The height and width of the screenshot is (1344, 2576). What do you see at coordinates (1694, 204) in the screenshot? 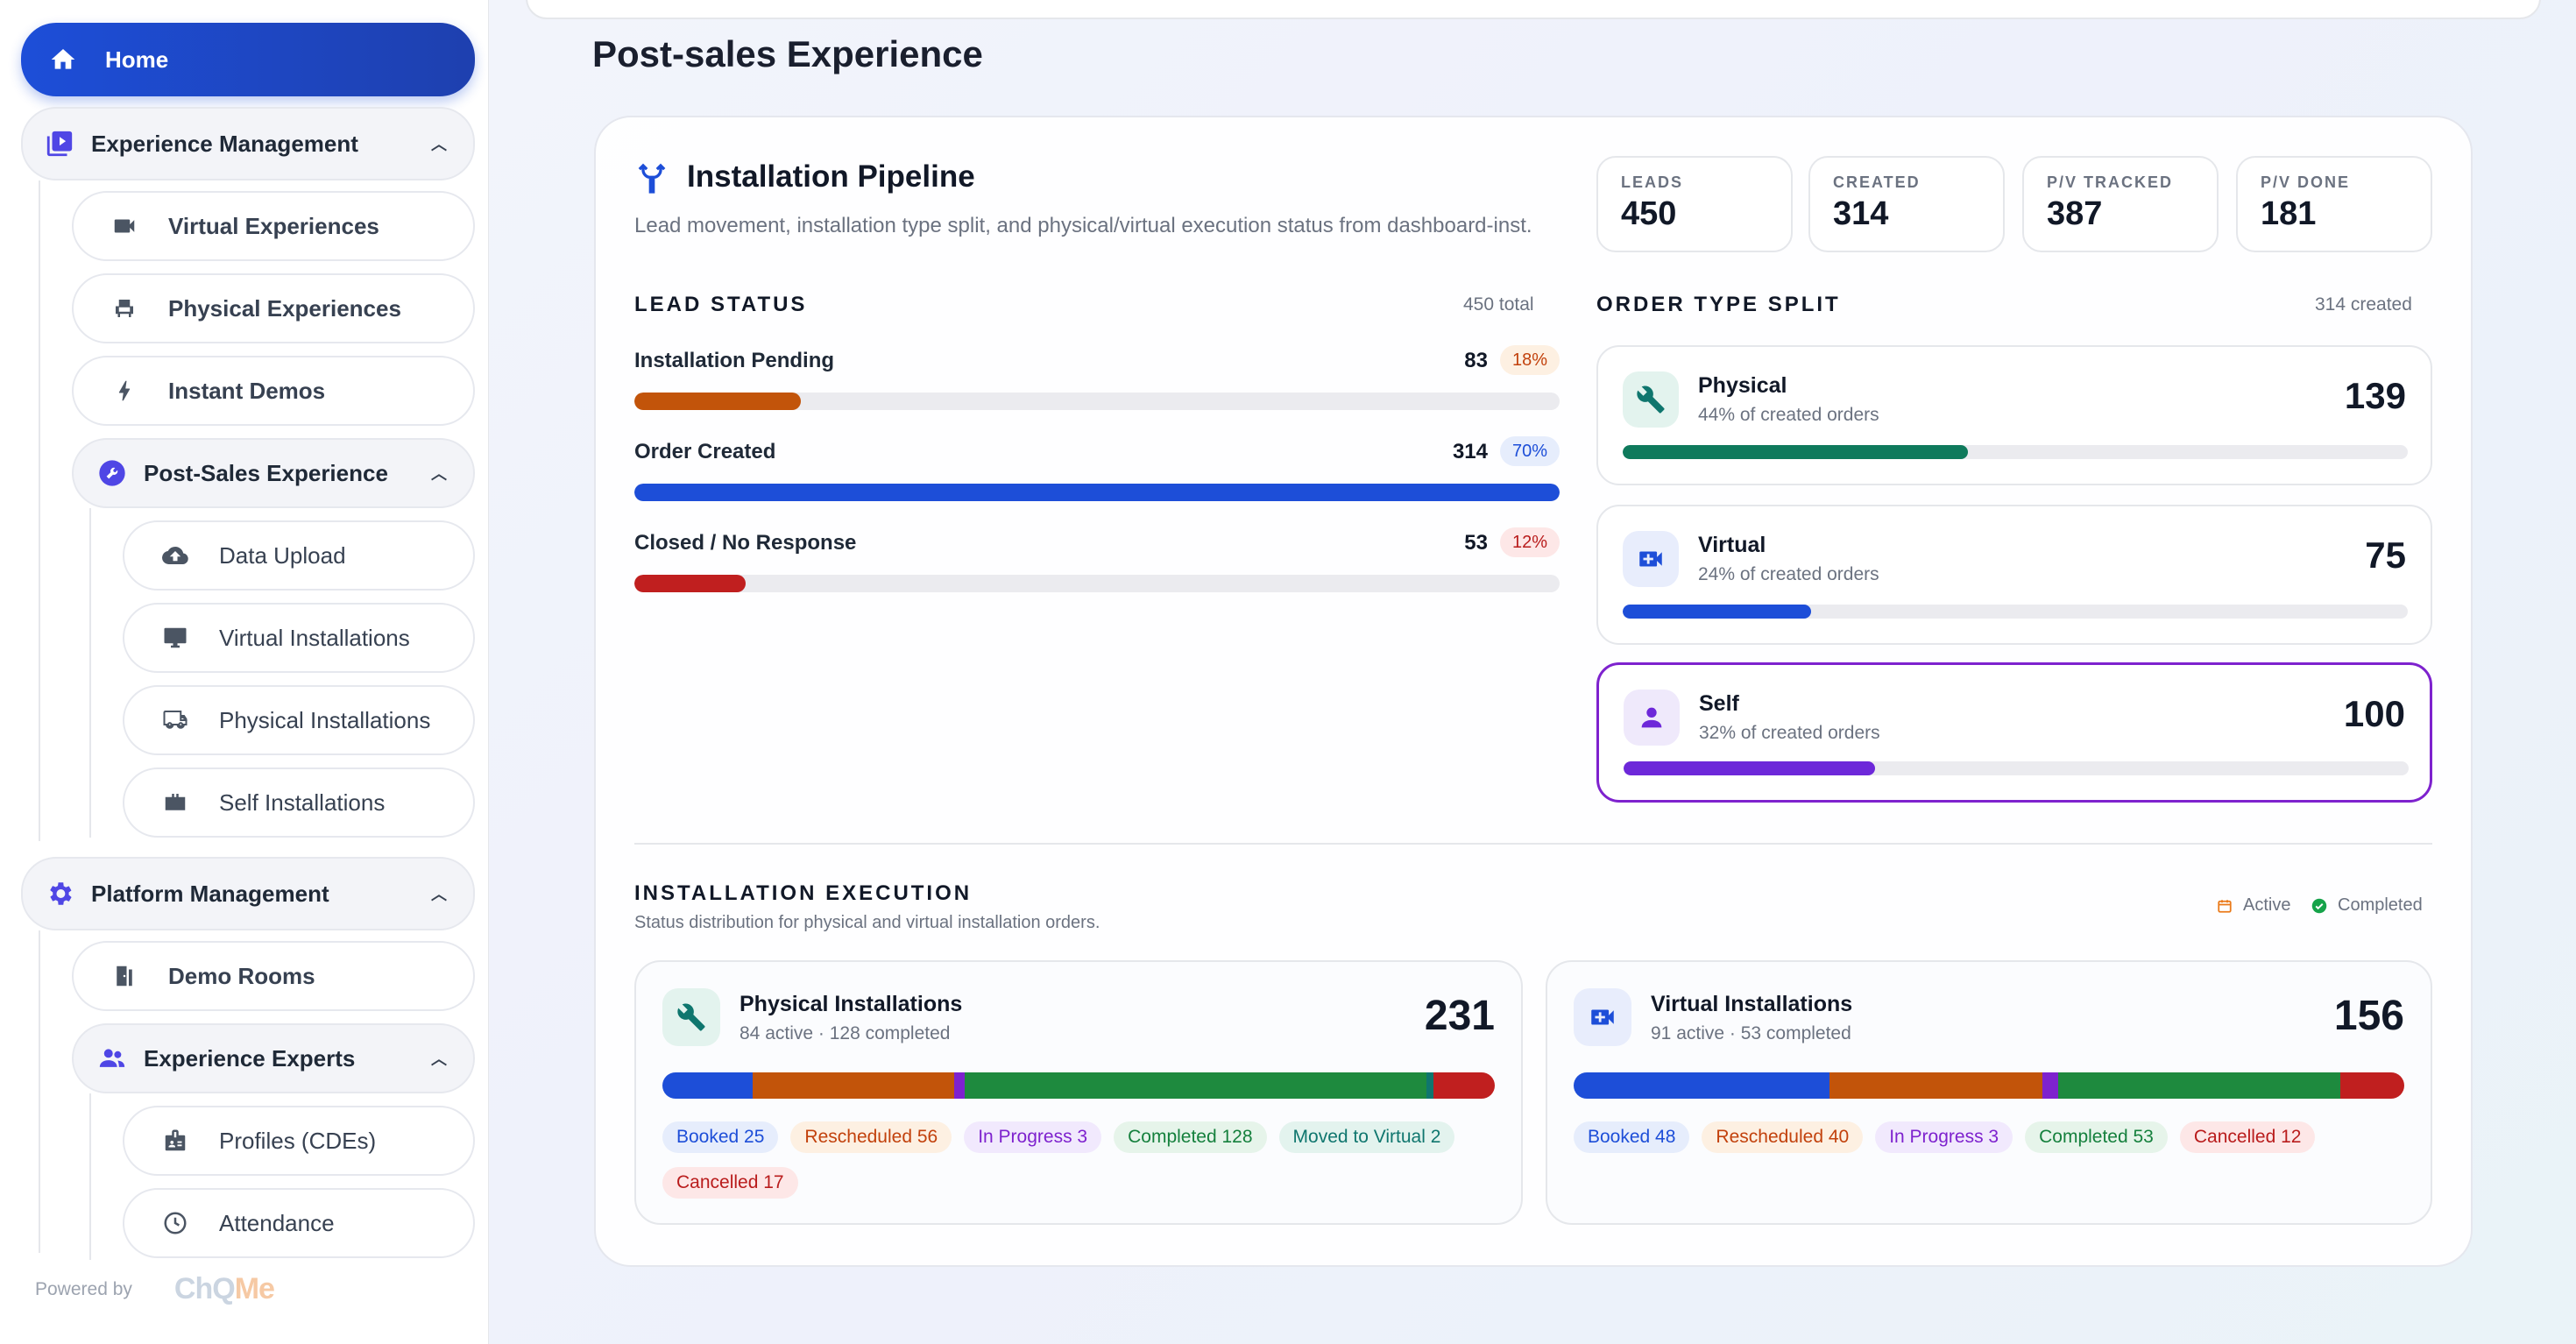
I see `stat-leads: LEADS 450` at bounding box center [1694, 204].